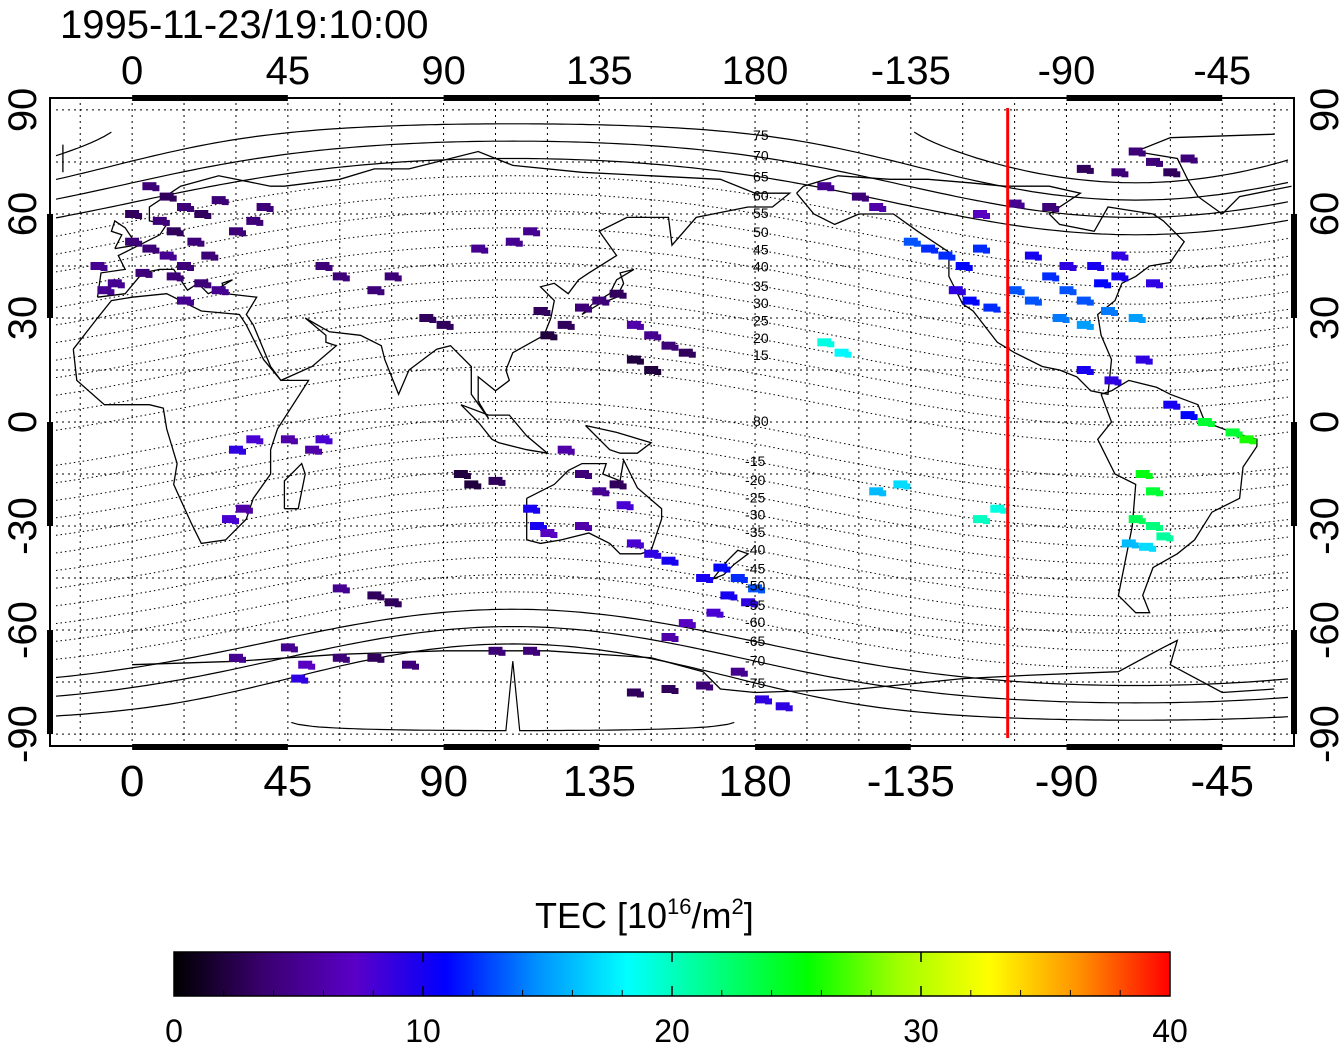 The width and height of the screenshot is (1344, 1048). I want to click on maglat-label: -55, so click(755, 605).